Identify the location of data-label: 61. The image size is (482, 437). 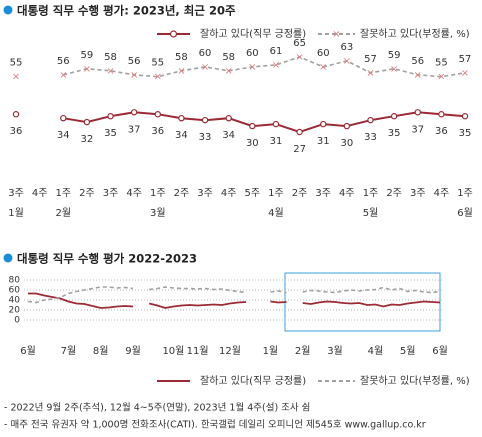
(276, 51).